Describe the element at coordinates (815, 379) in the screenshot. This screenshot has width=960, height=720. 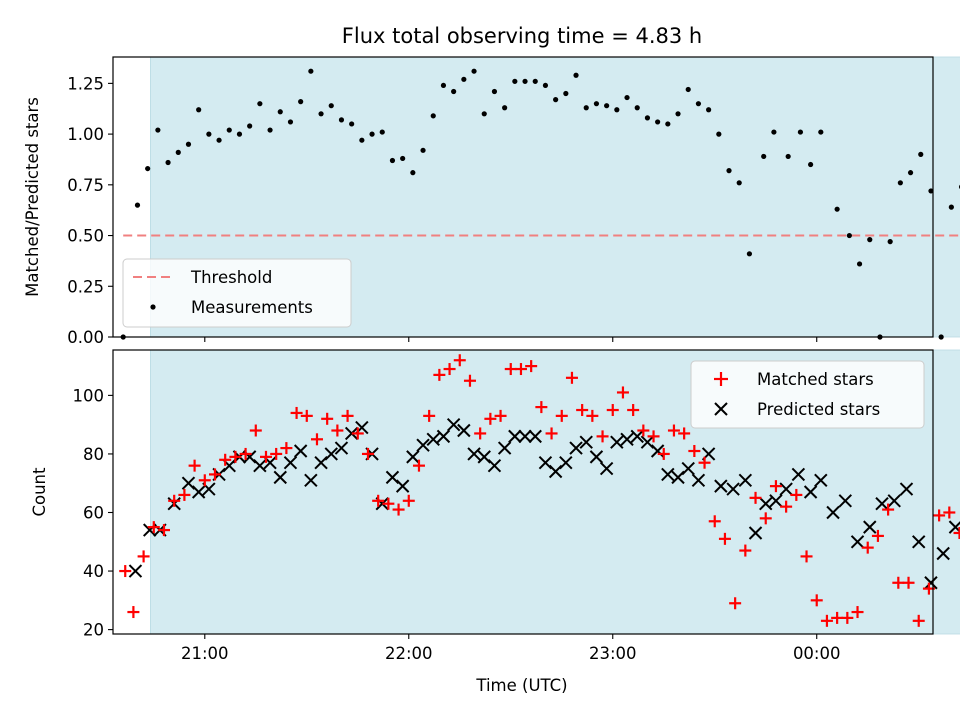
I see `legend-matched-label: Matched stars` at that location.